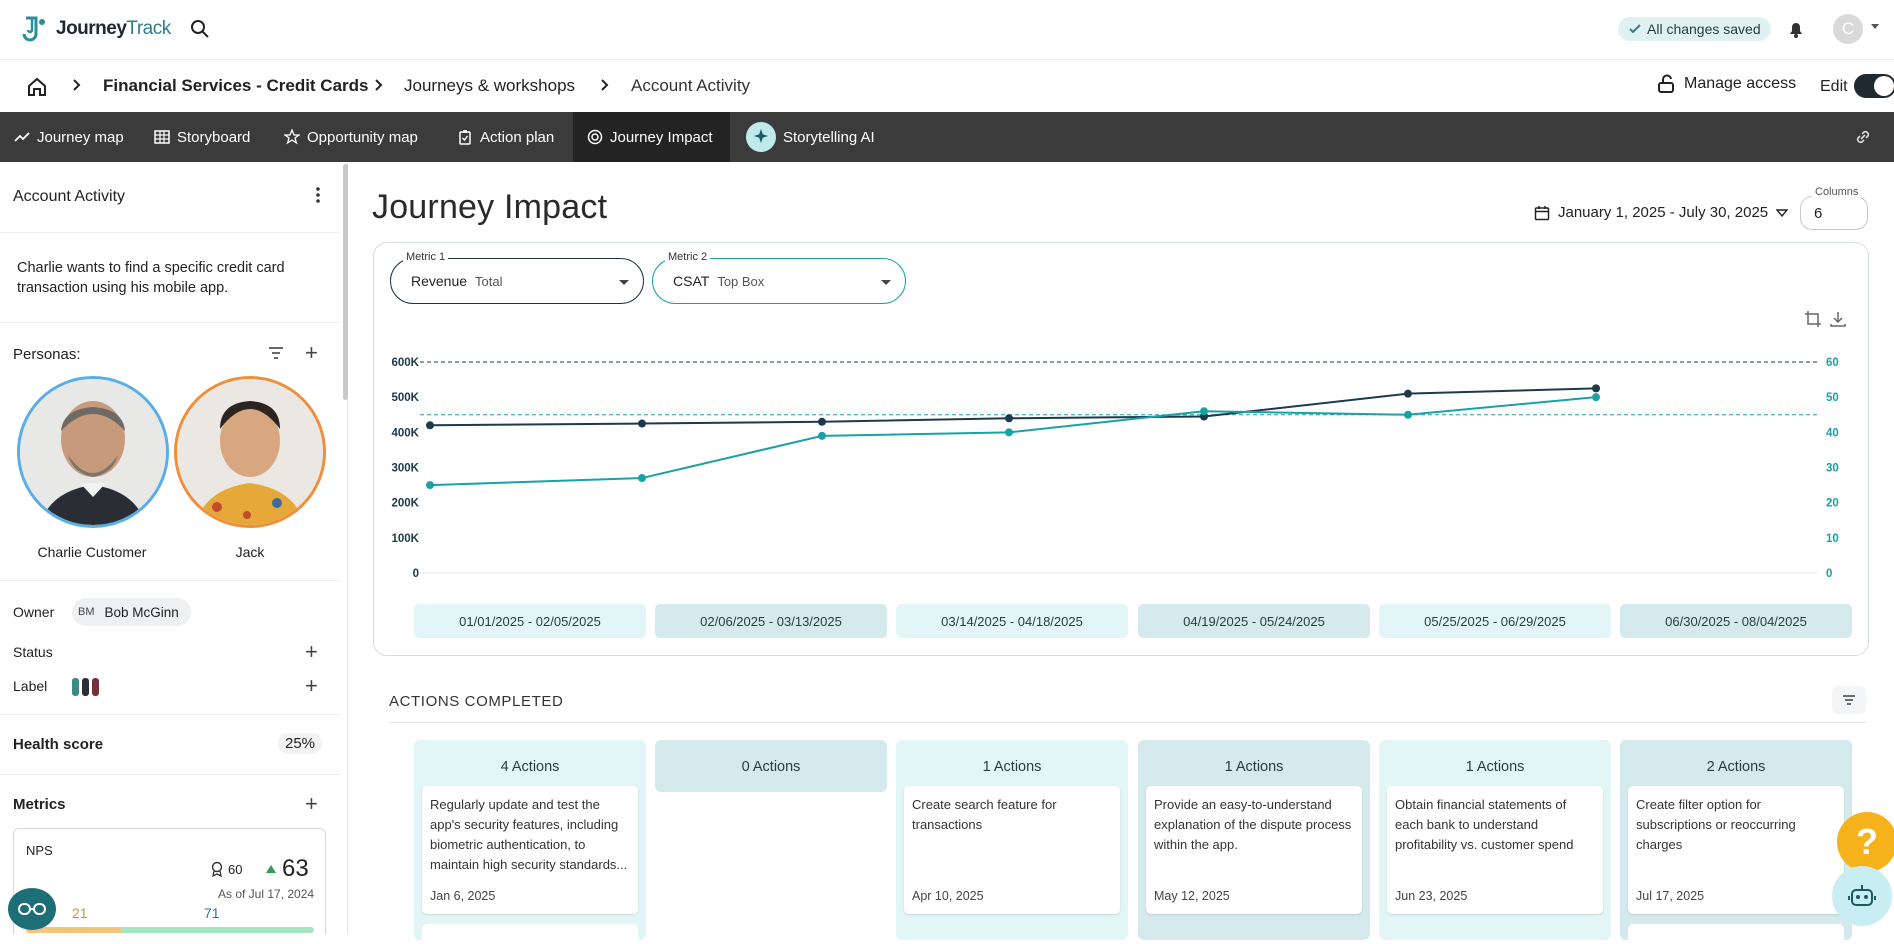  I want to click on calendar-icon, so click(1542, 212).